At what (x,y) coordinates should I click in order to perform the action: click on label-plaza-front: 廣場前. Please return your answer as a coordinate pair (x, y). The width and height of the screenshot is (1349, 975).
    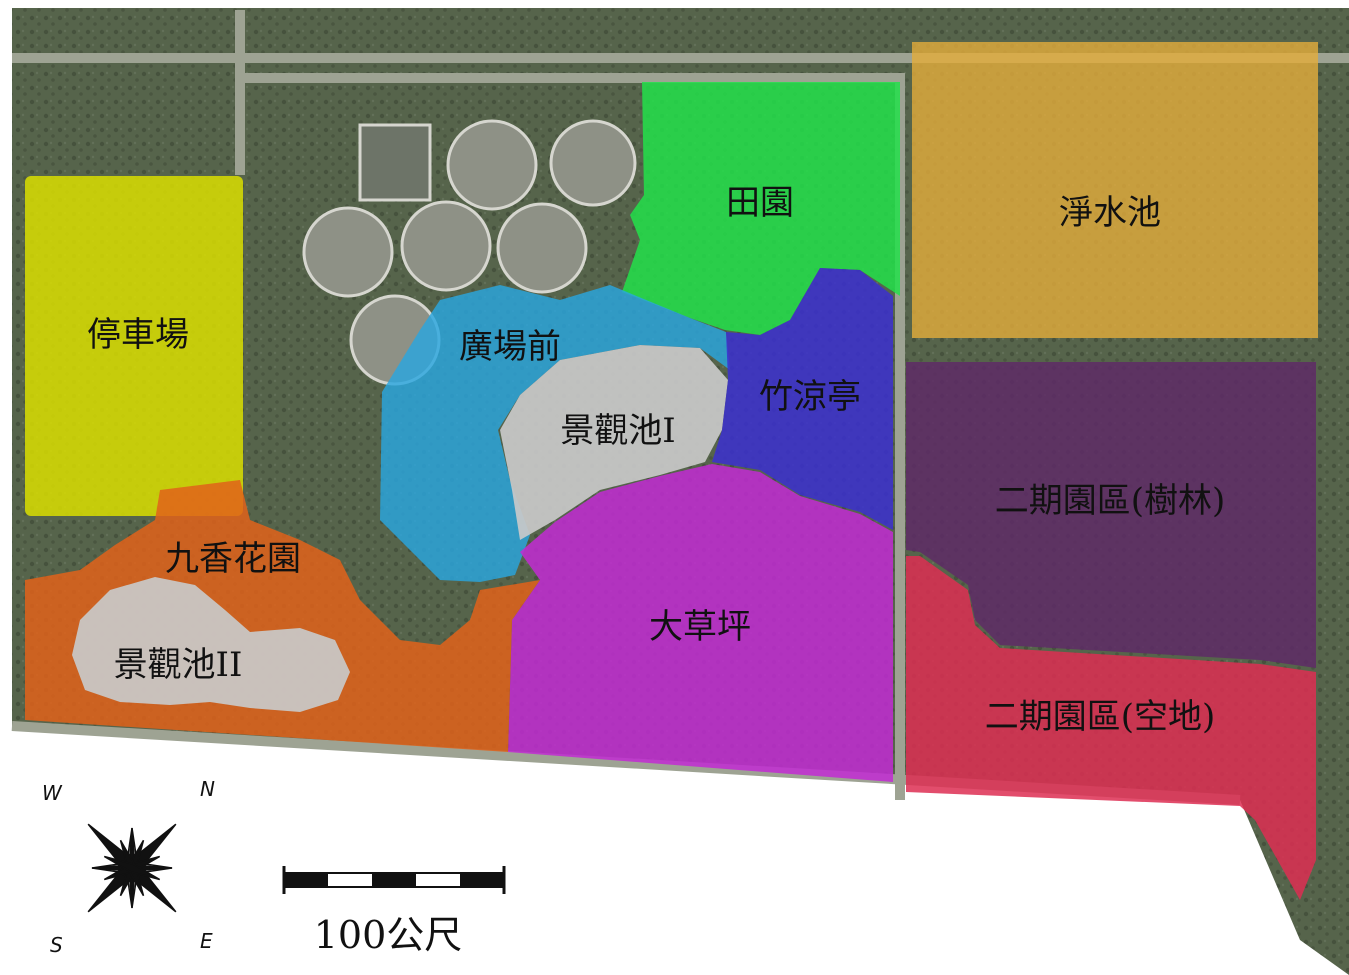
    Looking at the image, I should click on (510, 347).